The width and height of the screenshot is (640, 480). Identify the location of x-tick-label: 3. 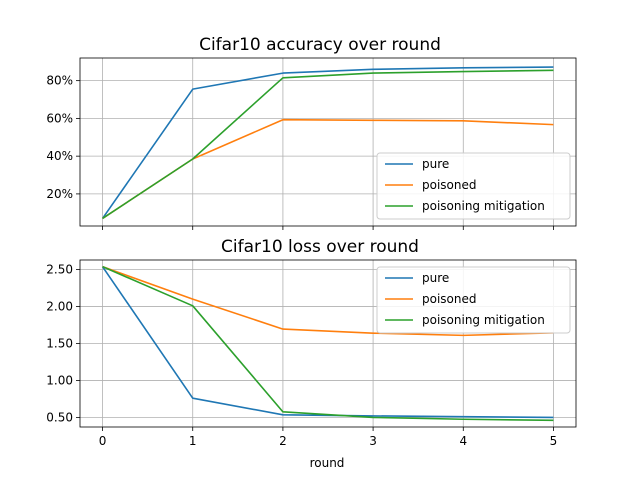
(373, 441).